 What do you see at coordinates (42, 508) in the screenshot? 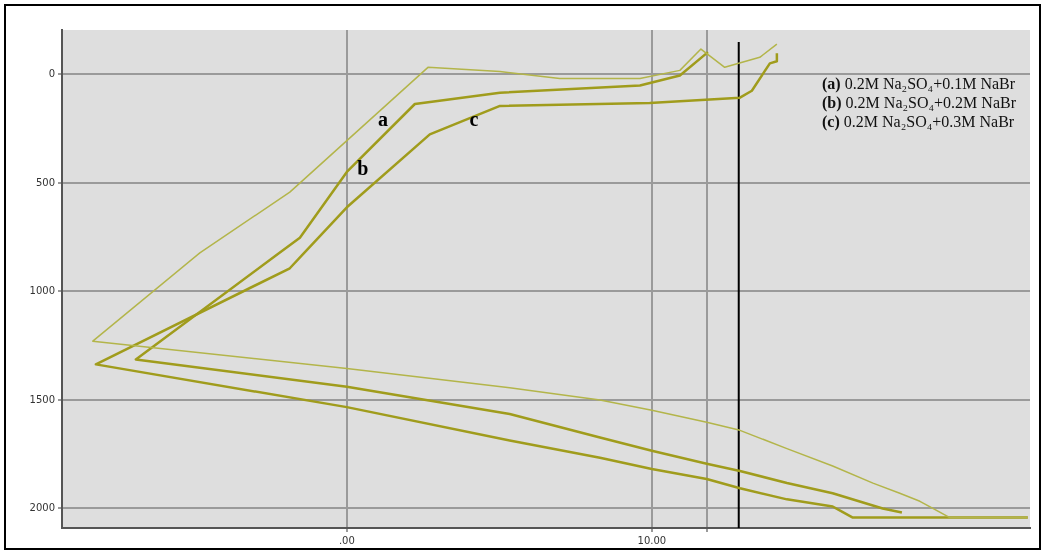
I see `y-tick-label: 2000` at bounding box center [42, 508].